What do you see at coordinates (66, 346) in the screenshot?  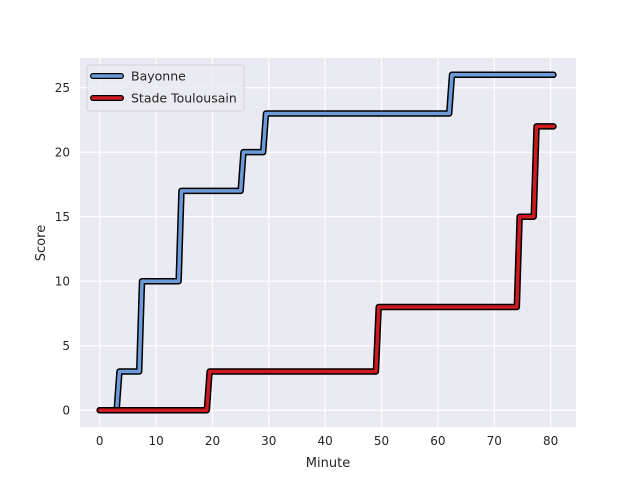 I see `y-tick-label: 5` at bounding box center [66, 346].